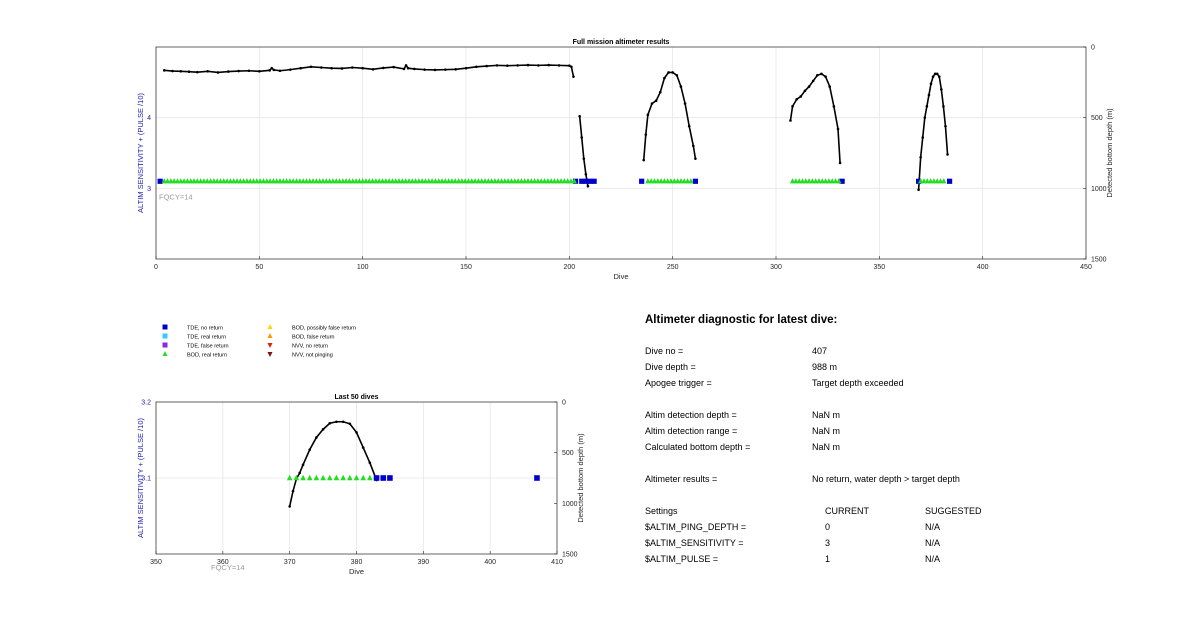 This screenshot has height=622, width=1200. I want to click on diag-value: 988 m, so click(825, 367).